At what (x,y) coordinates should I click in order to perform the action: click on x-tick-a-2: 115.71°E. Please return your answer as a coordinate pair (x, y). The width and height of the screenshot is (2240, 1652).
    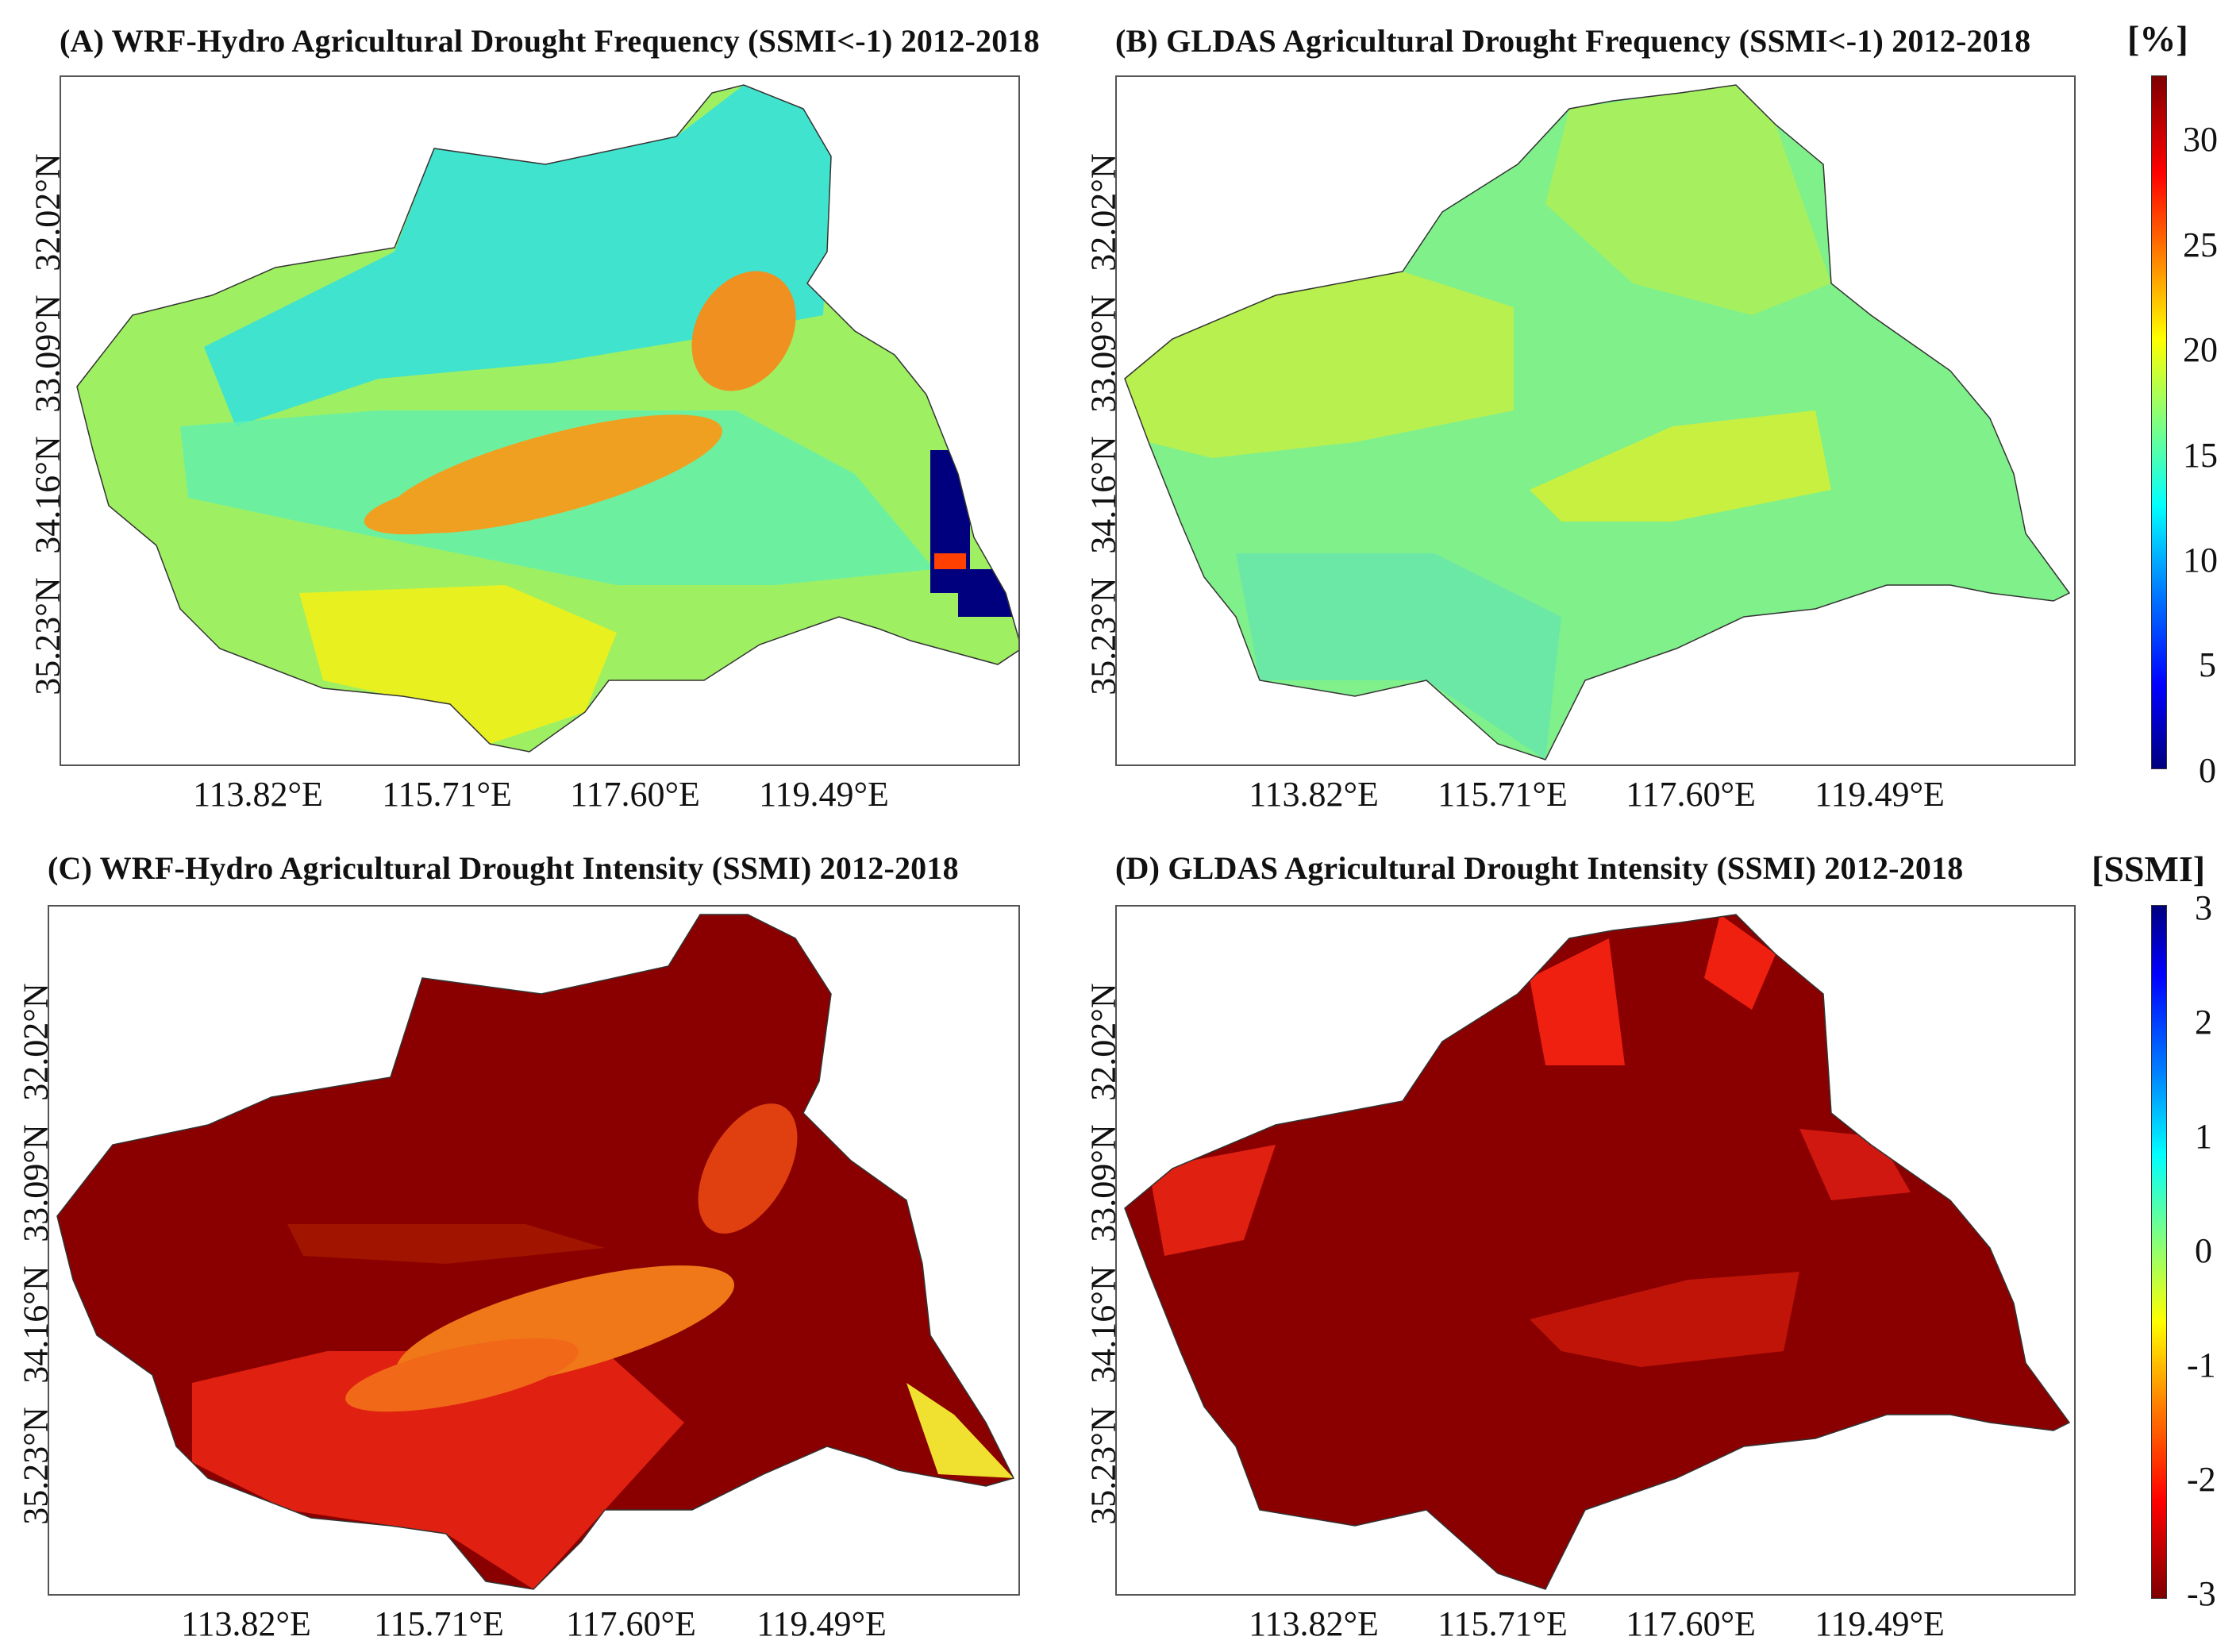
    Looking at the image, I should click on (447, 795).